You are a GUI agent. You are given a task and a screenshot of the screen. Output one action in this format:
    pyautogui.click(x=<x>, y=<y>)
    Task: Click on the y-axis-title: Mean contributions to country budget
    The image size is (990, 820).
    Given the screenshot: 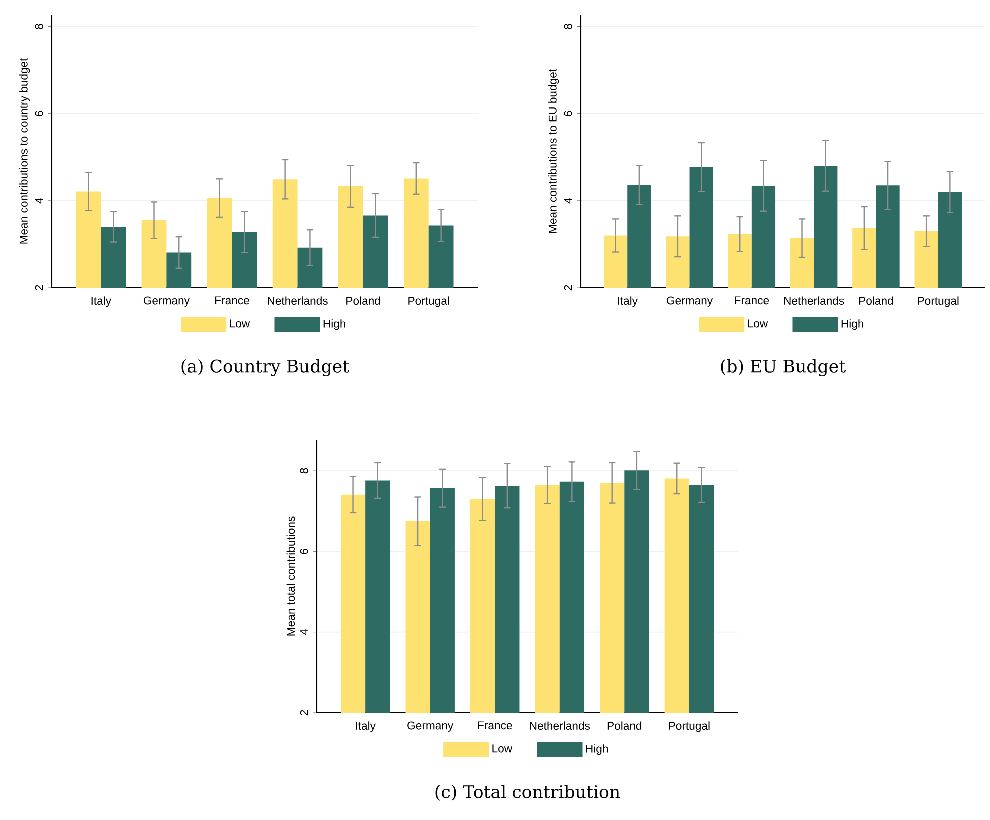 What is the action you would take?
    pyautogui.click(x=25, y=151)
    